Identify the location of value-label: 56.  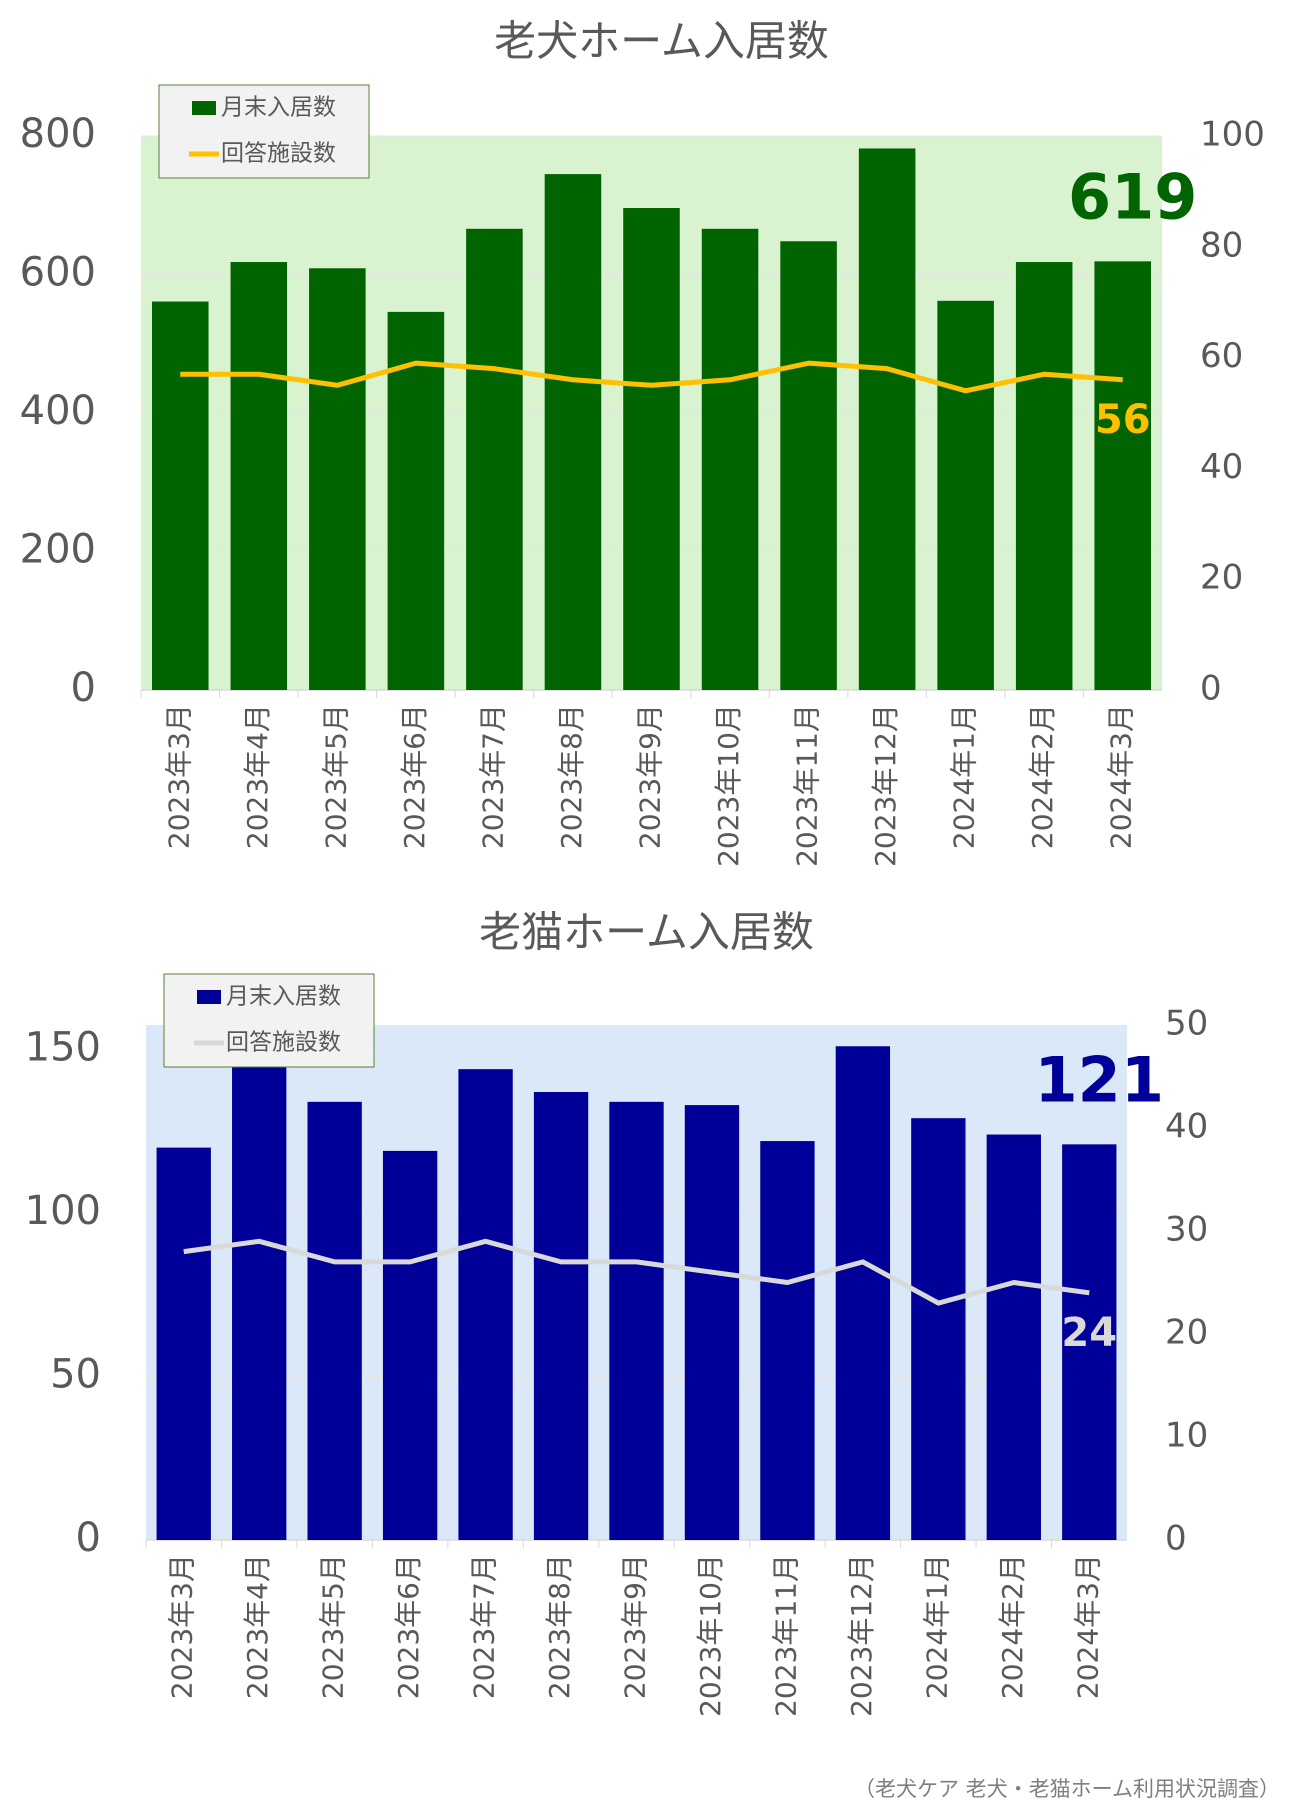
(1123, 420).